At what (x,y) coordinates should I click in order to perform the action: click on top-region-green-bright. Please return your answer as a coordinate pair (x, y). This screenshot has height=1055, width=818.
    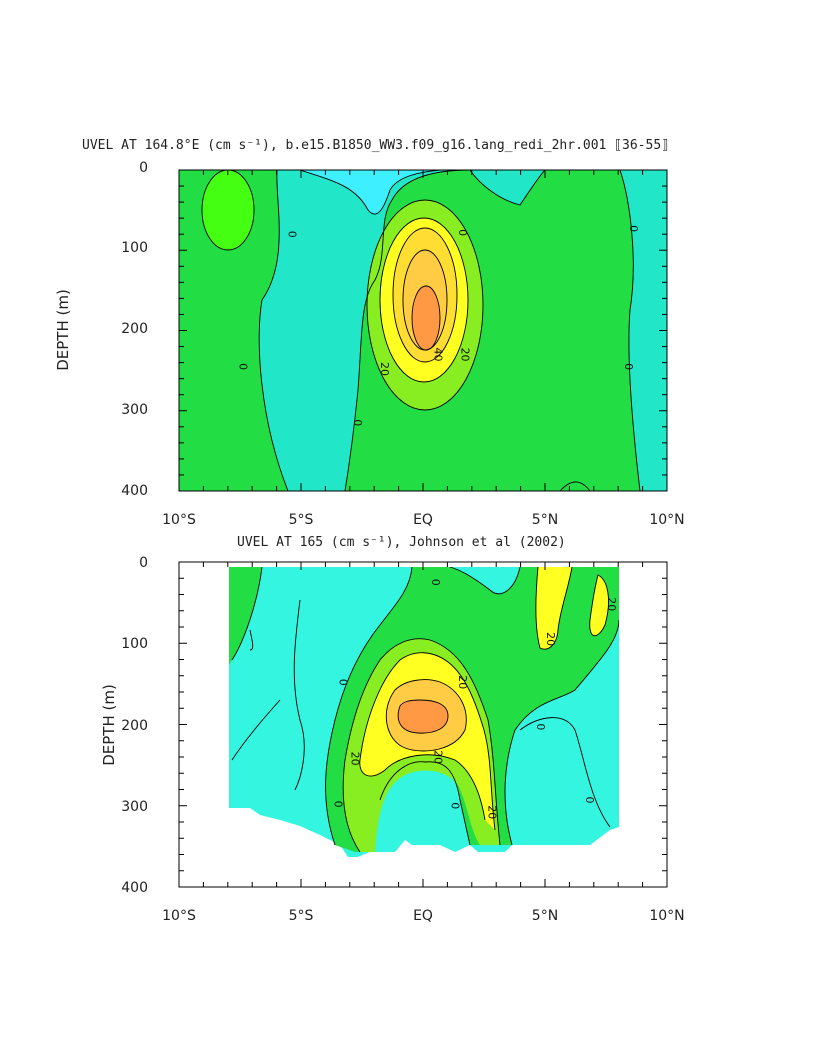
    Looking at the image, I should click on (228, 210).